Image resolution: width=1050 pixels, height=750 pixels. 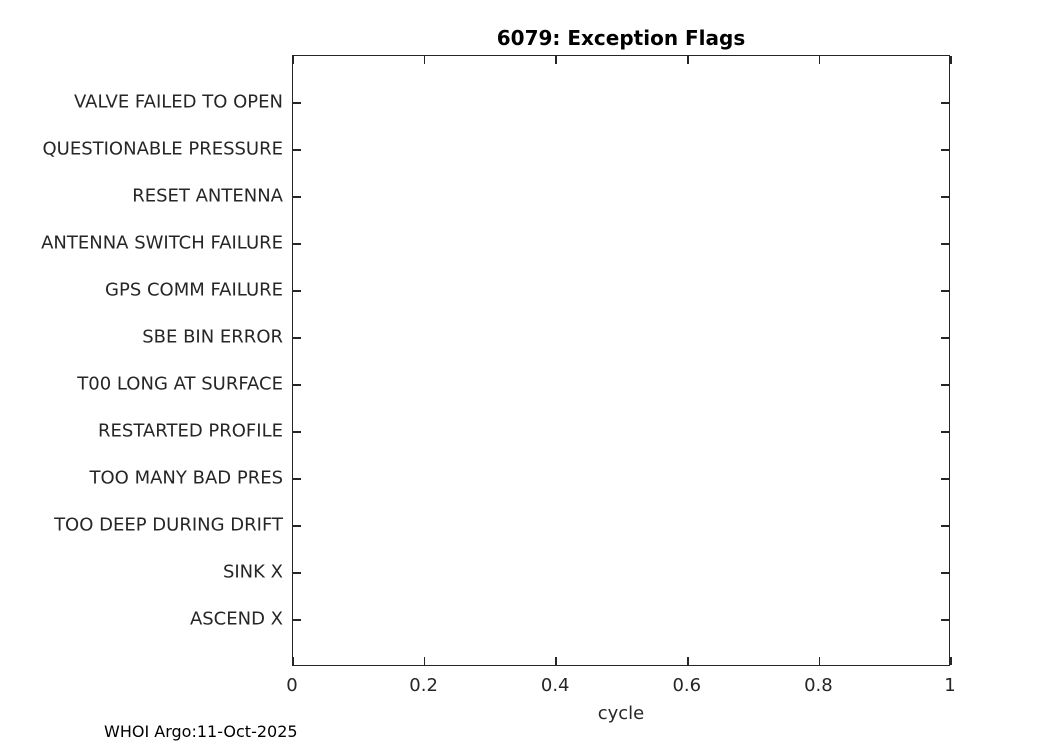 I want to click on y-tick-label: SINK X, so click(x=252, y=572).